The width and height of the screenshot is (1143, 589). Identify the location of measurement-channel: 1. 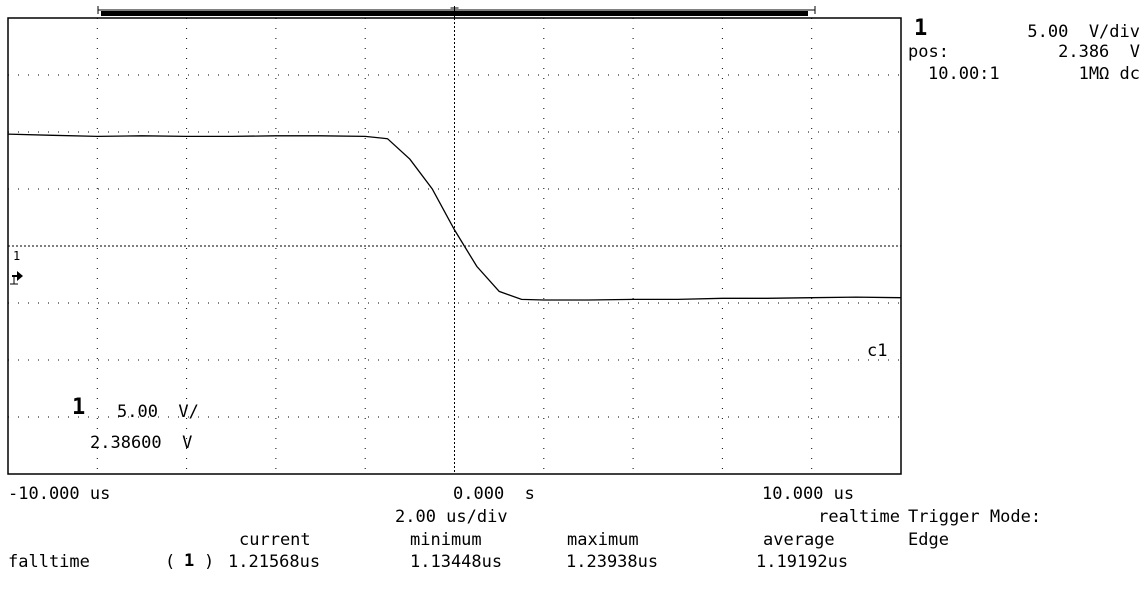
(189, 561).